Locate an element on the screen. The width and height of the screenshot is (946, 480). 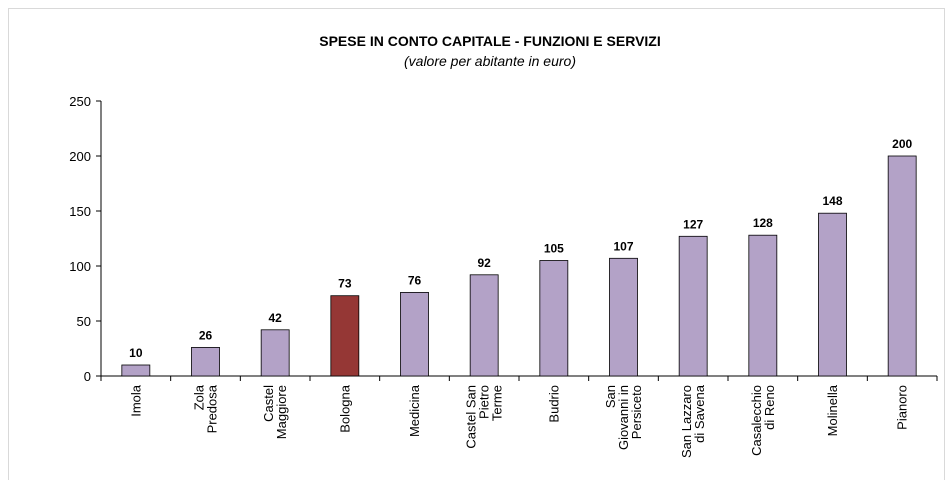
y-tick-label: 0 is located at coordinates (87, 376).